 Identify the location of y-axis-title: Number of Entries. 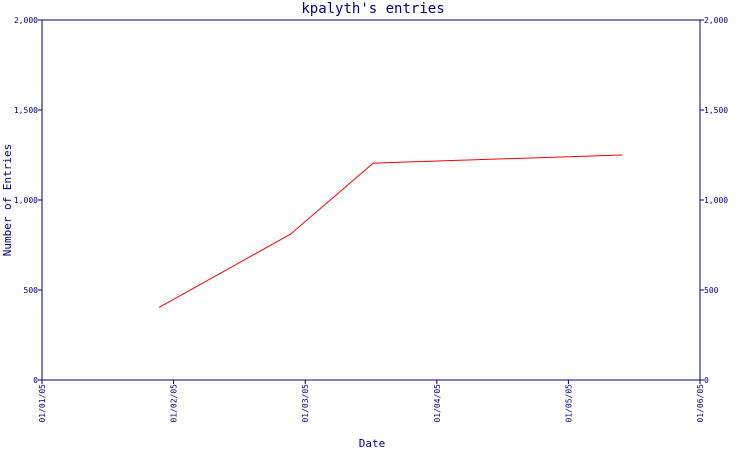
(7, 200).